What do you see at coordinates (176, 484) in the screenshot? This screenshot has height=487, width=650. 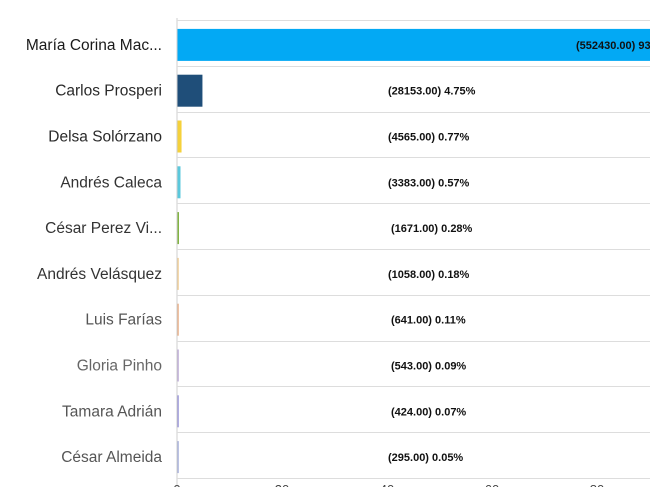 I see `x-tick-label: 0` at bounding box center [176, 484].